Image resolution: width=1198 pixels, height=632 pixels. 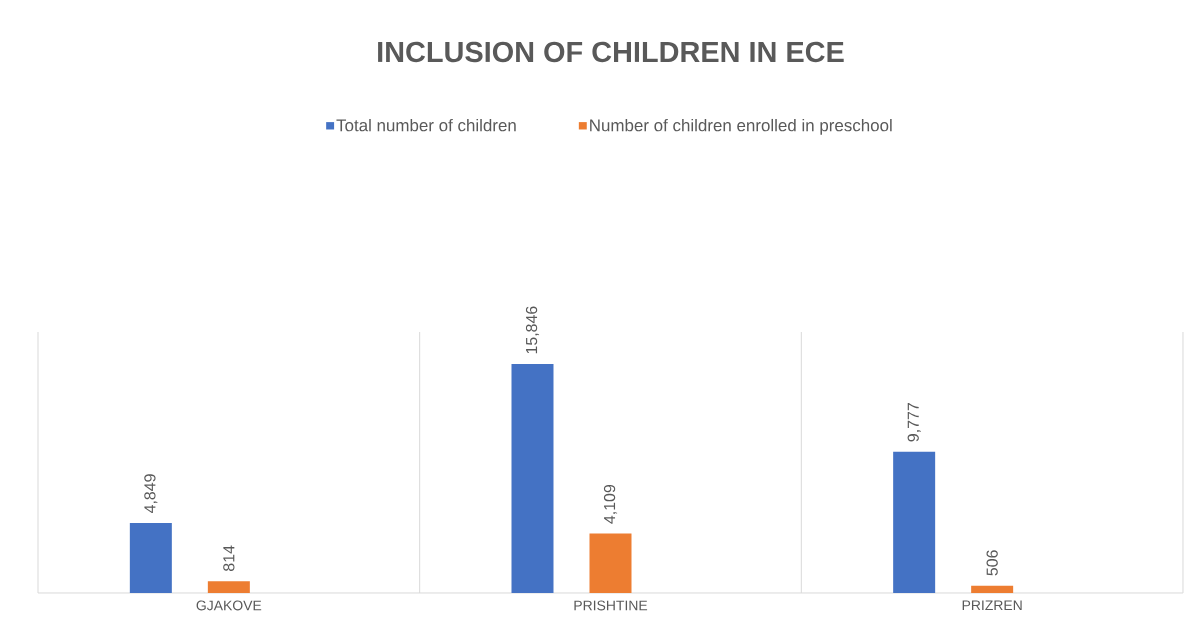 I want to click on data-label: 4,109, so click(x=610, y=504).